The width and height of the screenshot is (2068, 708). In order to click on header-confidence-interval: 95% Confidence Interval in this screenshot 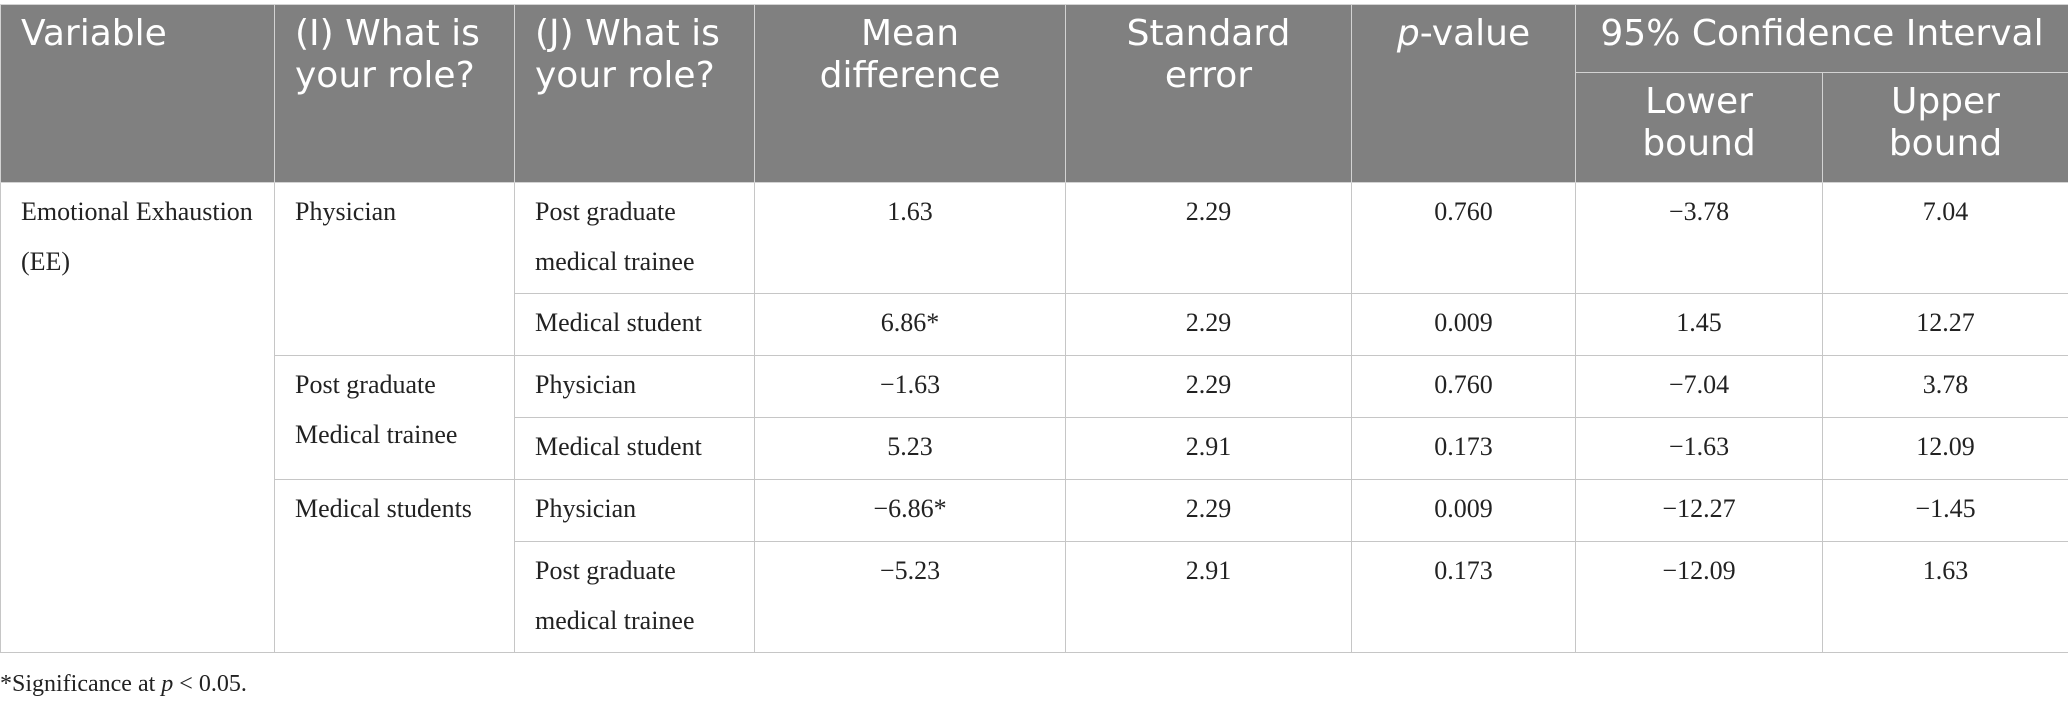, I will do `click(1821, 38)`.